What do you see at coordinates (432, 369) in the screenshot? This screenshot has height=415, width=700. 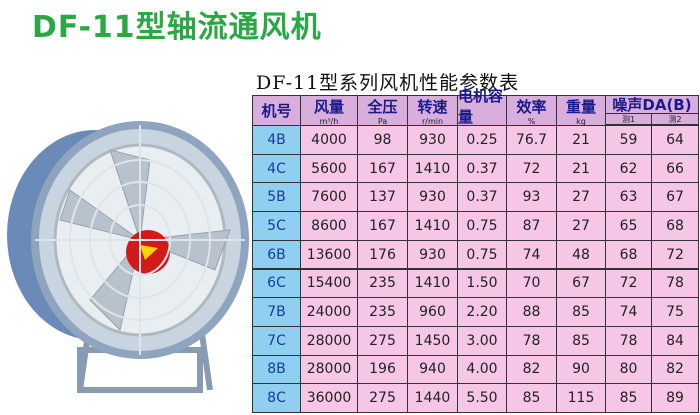 I see `data-cell: 940` at bounding box center [432, 369].